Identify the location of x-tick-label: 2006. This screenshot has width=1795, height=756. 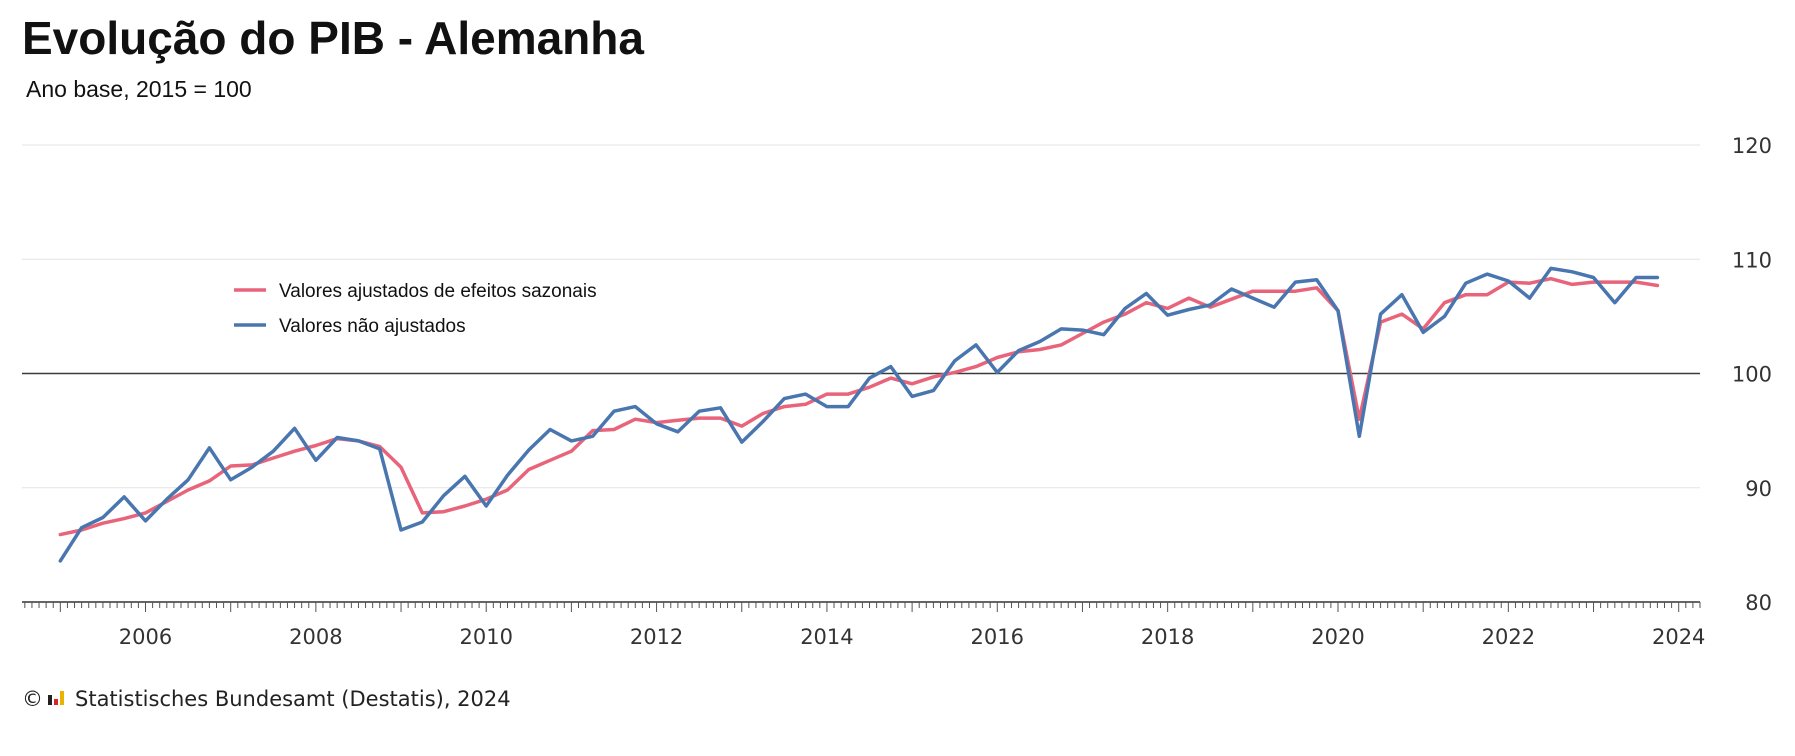
(145, 637).